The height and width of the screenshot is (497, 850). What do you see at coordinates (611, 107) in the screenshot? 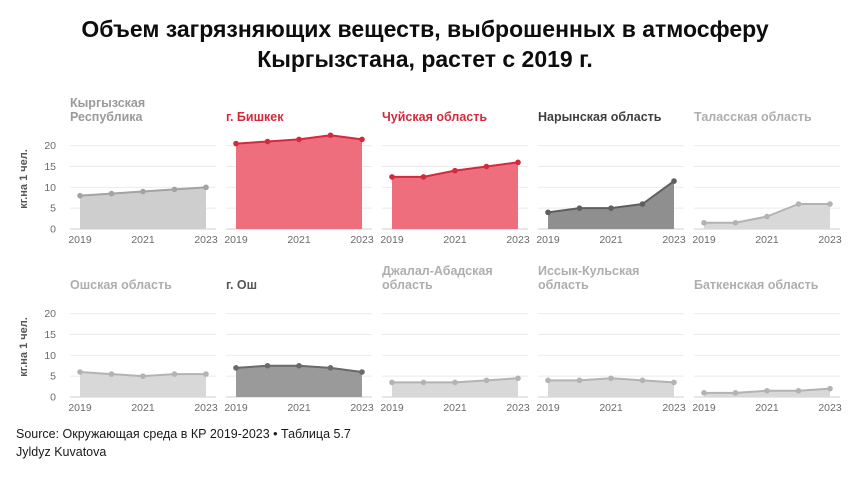
I see `panel-title: Нарынская область` at bounding box center [611, 107].